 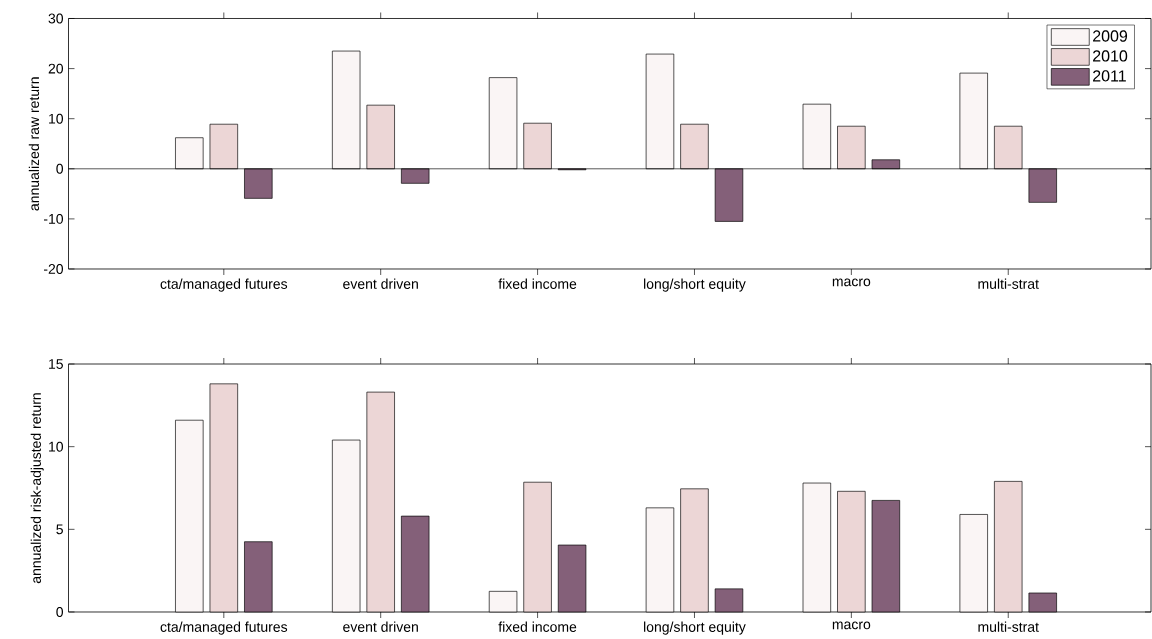 What do you see at coordinates (1110, 36) in the screenshot?
I see `legend-label: 2009` at bounding box center [1110, 36].